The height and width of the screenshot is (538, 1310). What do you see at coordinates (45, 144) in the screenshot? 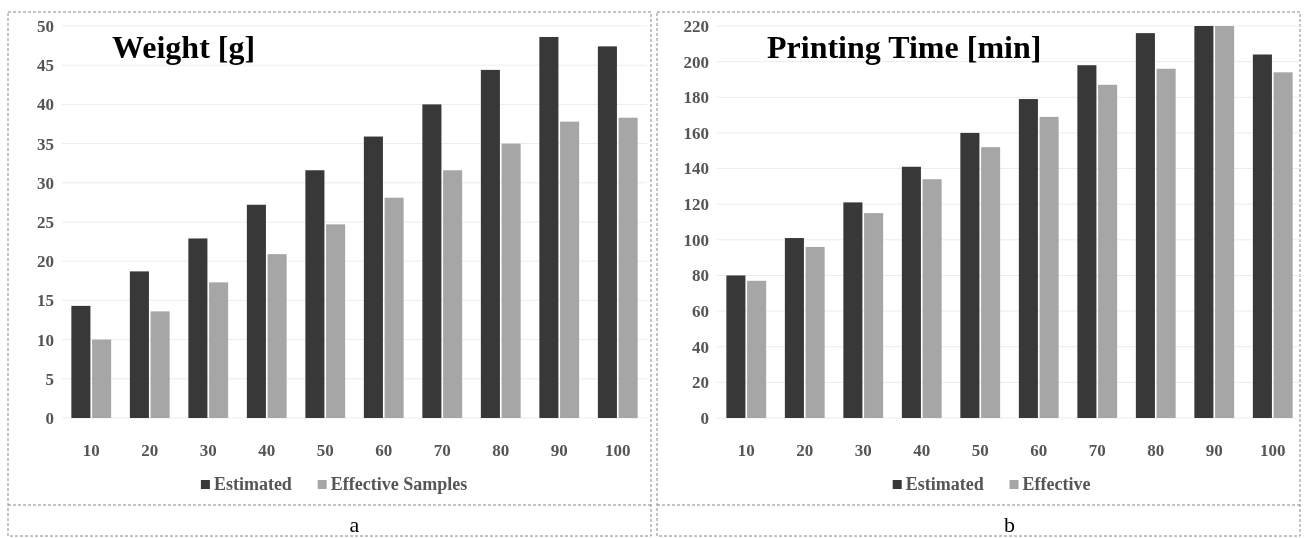
I see `y-tick-label: 35` at bounding box center [45, 144].